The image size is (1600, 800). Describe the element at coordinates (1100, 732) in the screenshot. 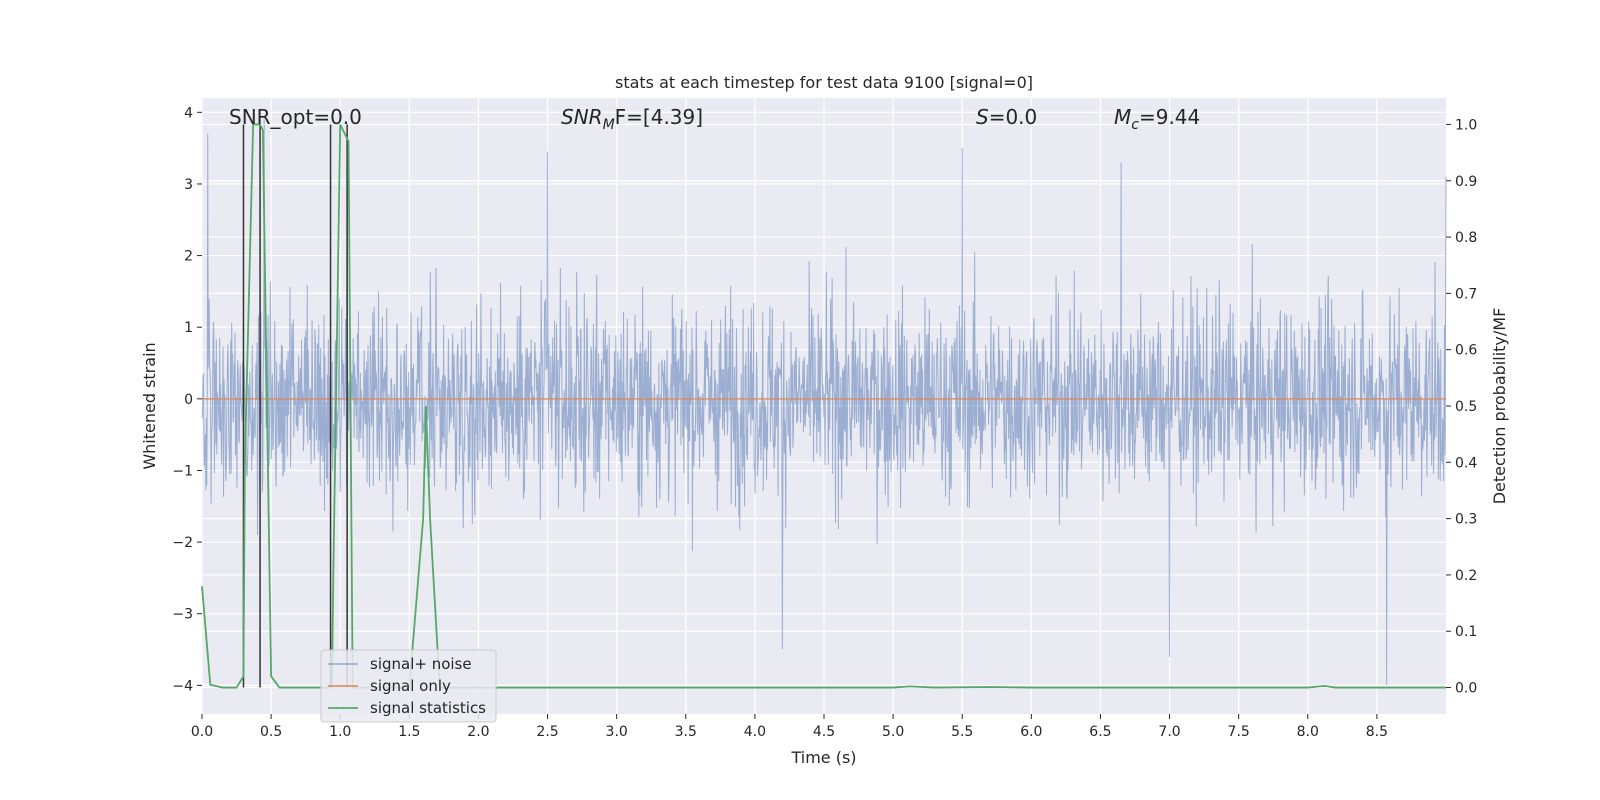

I see `x-tick-label: 6.5` at that location.